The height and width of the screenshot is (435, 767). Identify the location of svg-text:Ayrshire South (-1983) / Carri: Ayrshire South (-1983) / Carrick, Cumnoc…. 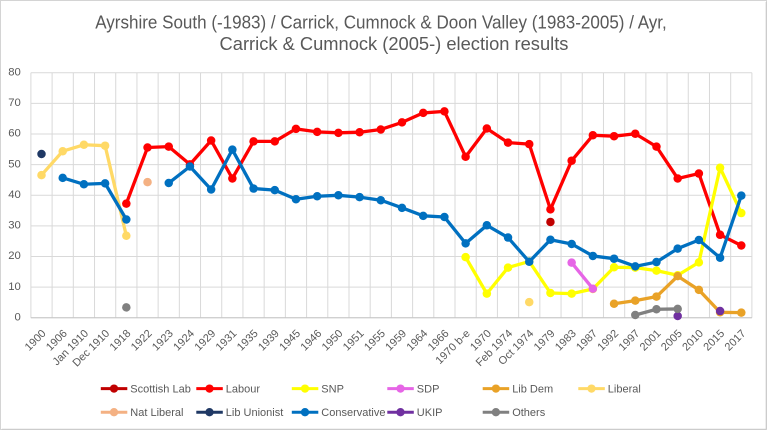
(381, 22).